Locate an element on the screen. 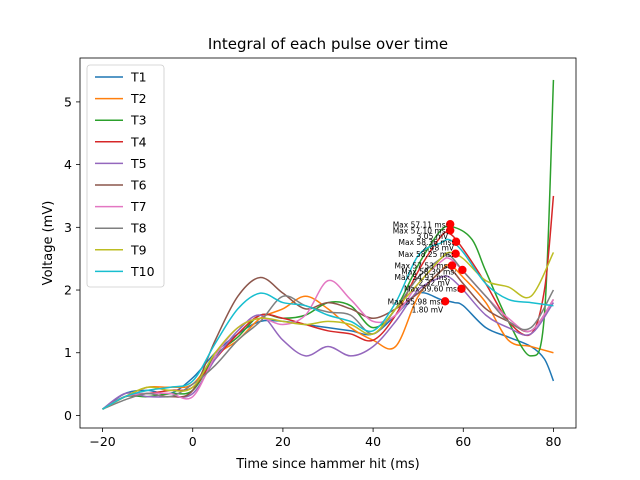  x-tick-label: 40 is located at coordinates (373, 441).